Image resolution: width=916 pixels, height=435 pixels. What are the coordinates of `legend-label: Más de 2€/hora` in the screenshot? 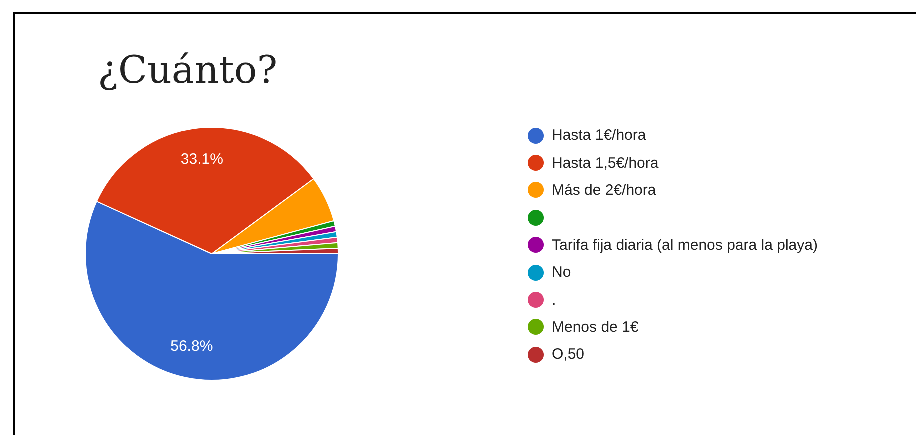 It's located at (604, 190).